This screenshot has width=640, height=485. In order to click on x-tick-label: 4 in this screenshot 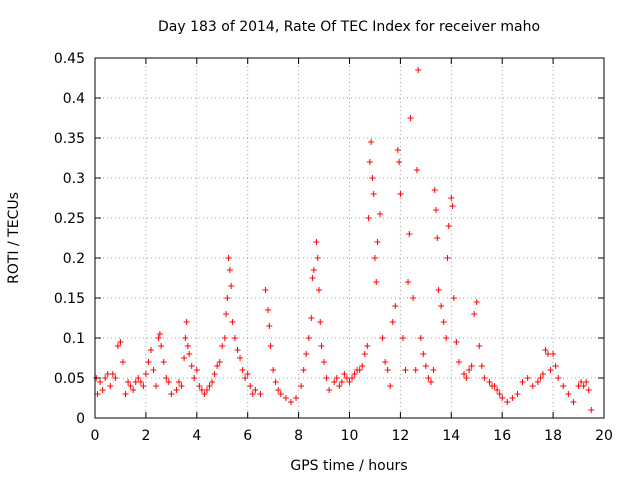, I will do `click(196, 436)`.